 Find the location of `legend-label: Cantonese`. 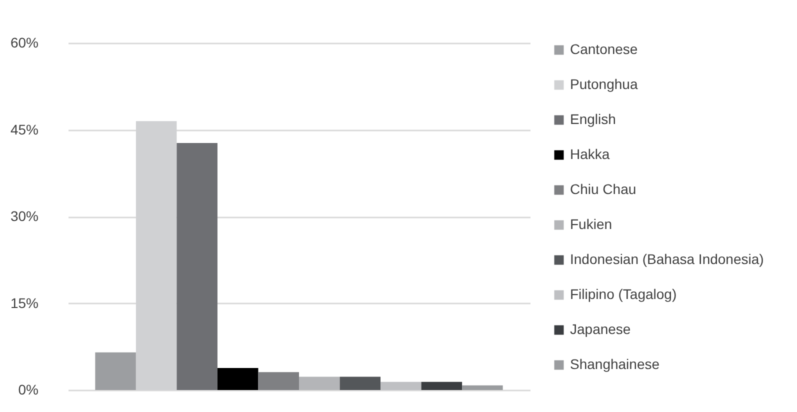

legend-label: Cantonese is located at coordinates (604, 49).